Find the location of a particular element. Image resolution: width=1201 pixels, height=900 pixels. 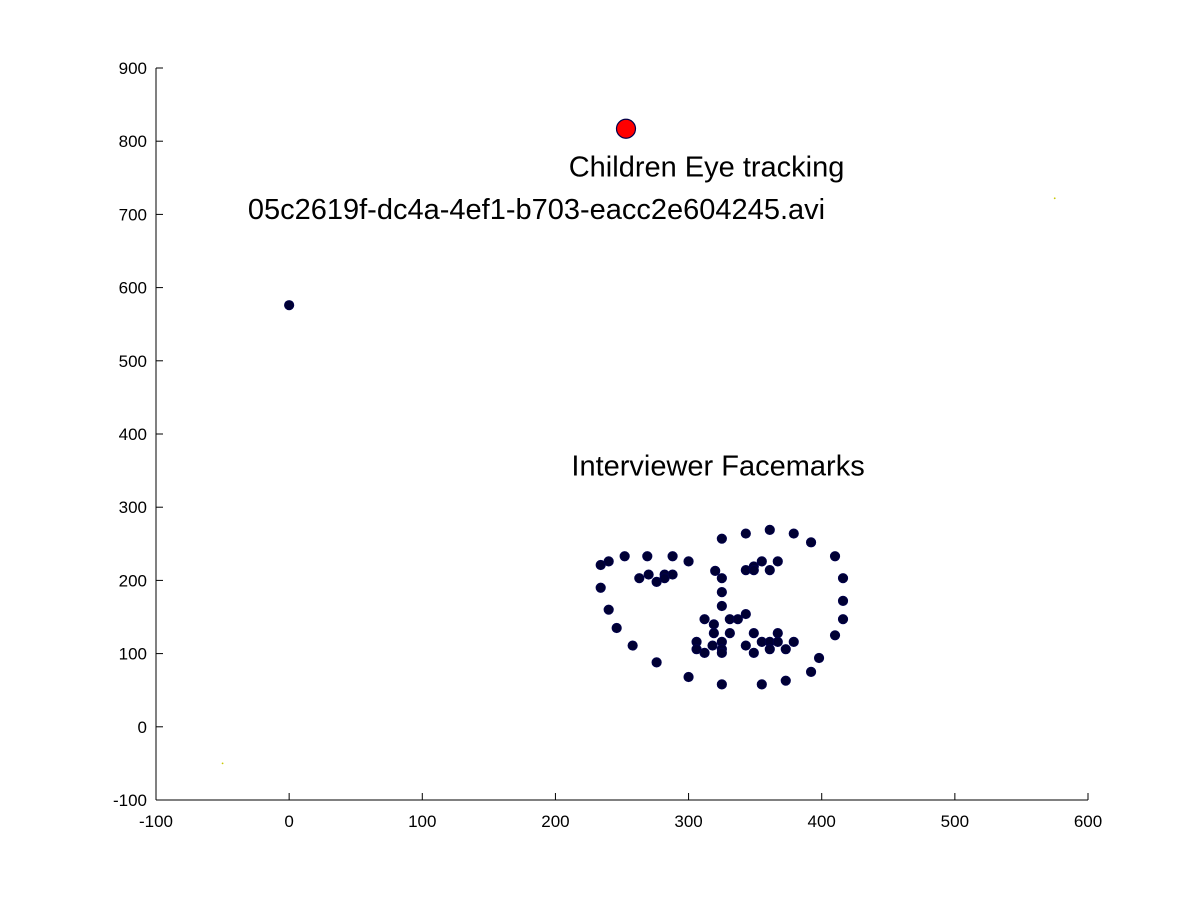

y-tick-label: 200 is located at coordinates (133, 580).